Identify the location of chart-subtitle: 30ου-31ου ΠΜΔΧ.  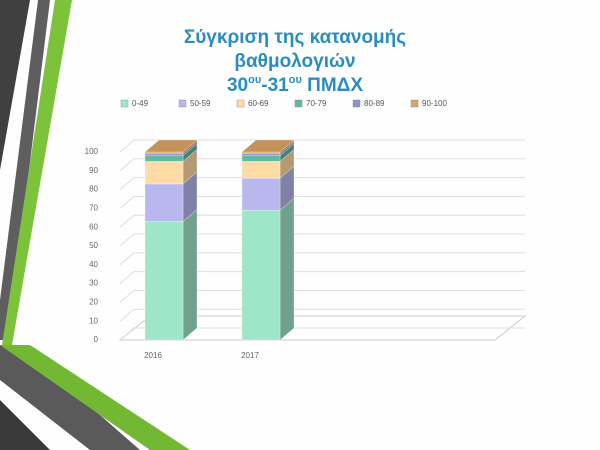
(295, 85).